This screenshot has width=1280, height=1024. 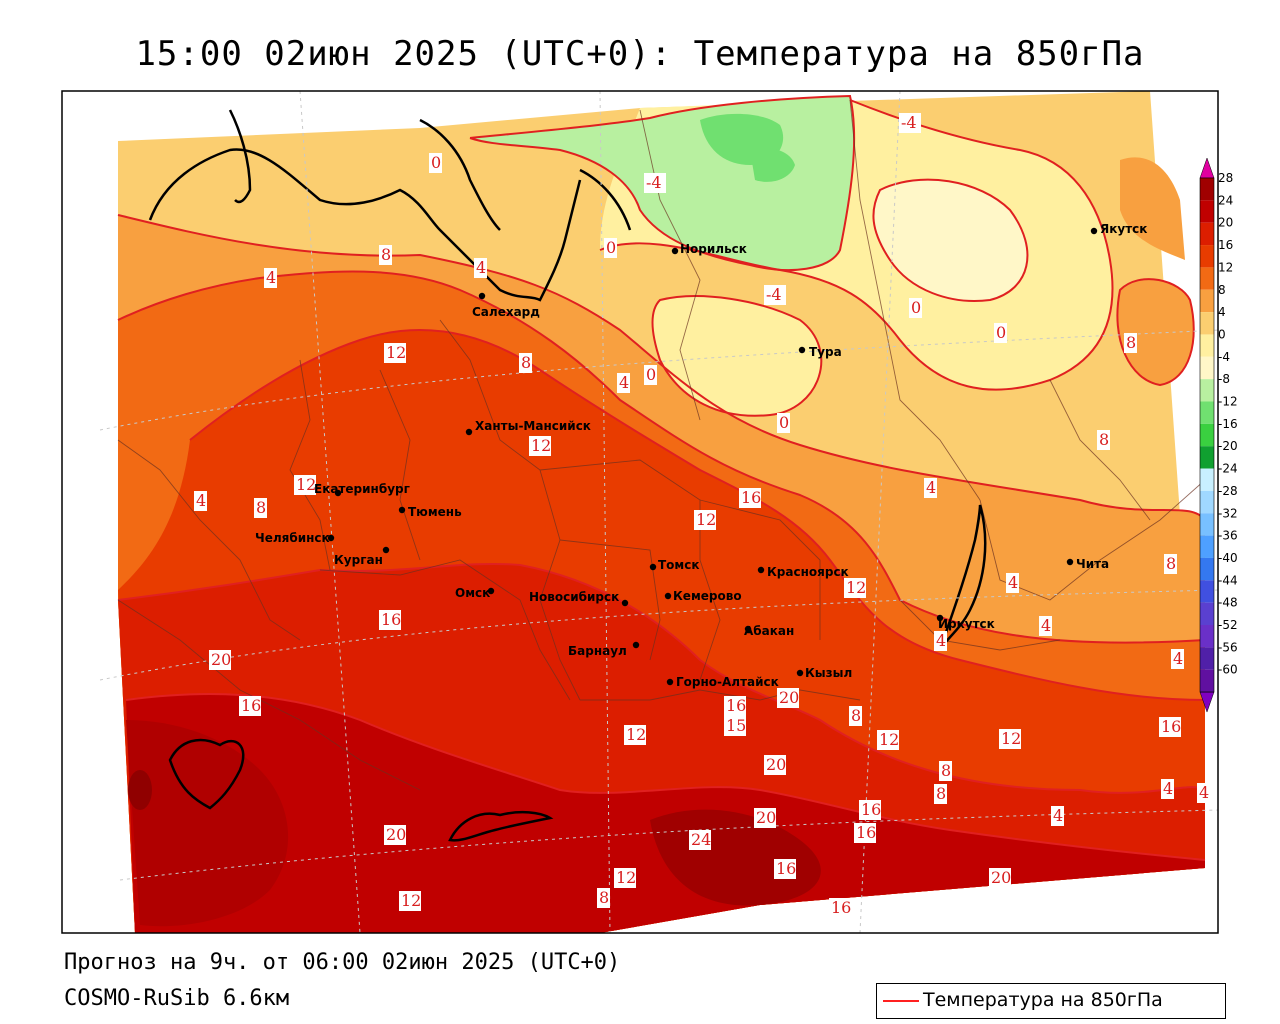 What do you see at coordinates (909, 122) in the screenshot?
I see `isotherm-label: -4` at bounding box center [909, 122].